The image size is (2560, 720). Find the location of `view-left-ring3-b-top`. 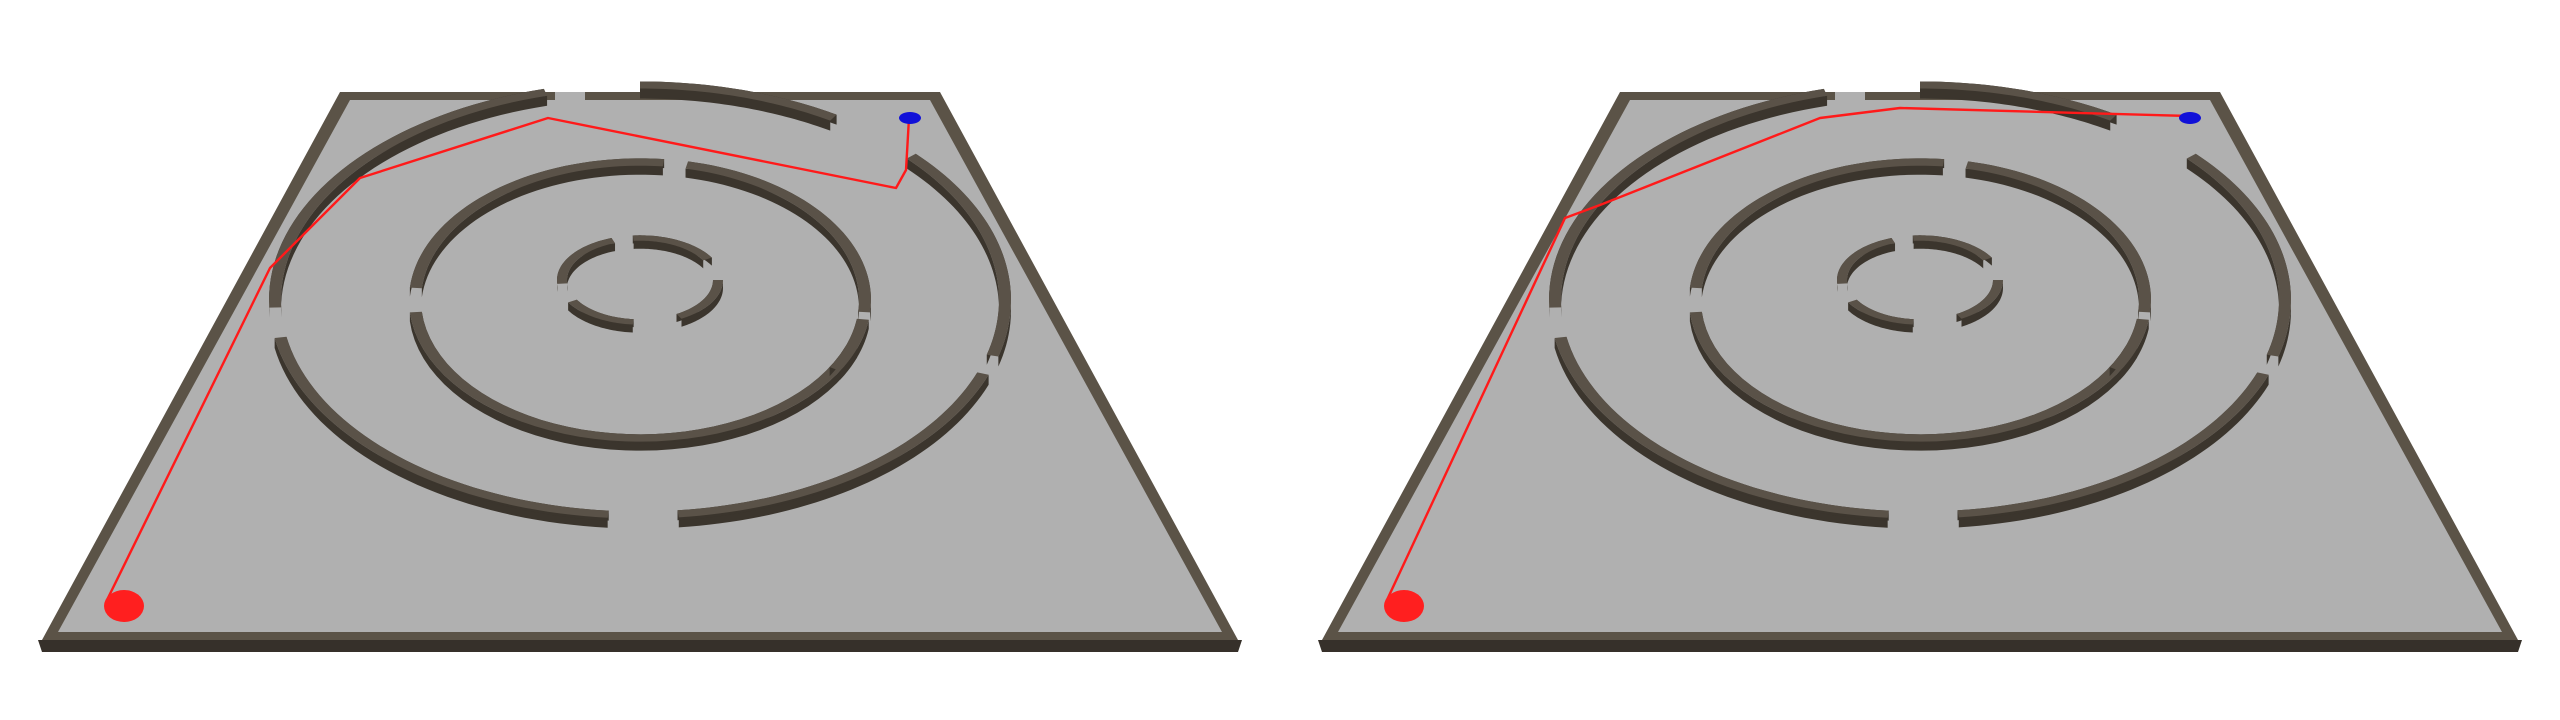

view-left-ring3-b-top is located at coordinates (586, 261).